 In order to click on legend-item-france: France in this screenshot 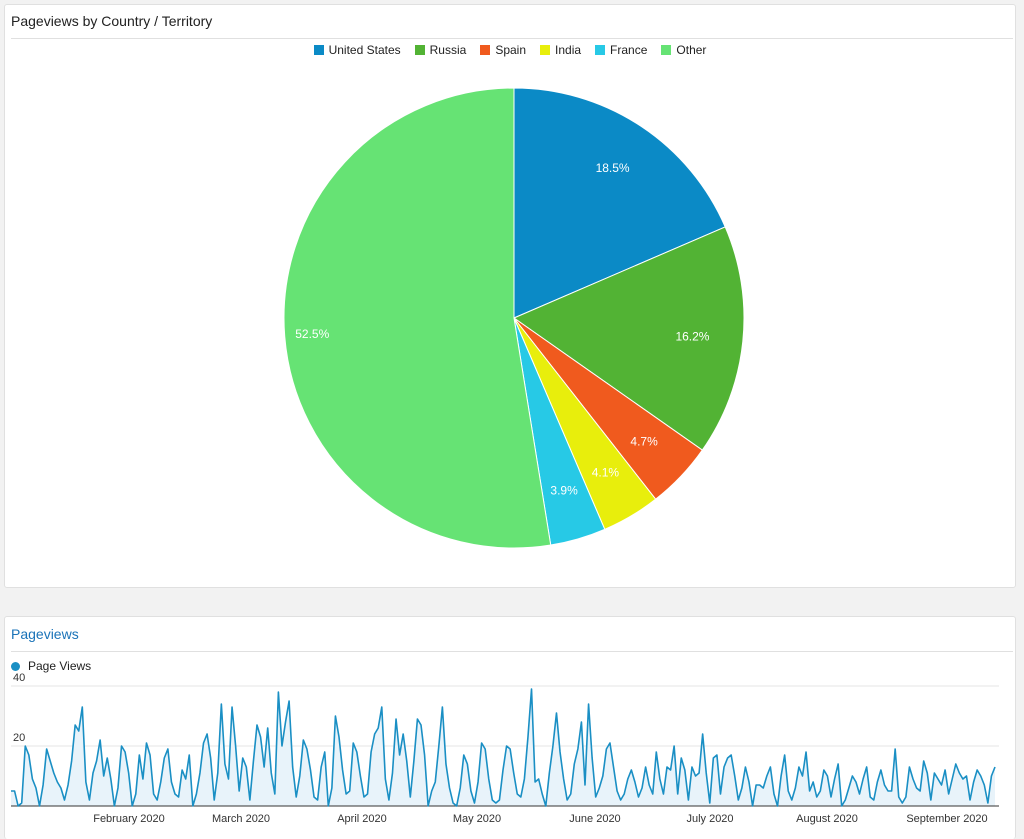, I will do `click(621, 50)`.